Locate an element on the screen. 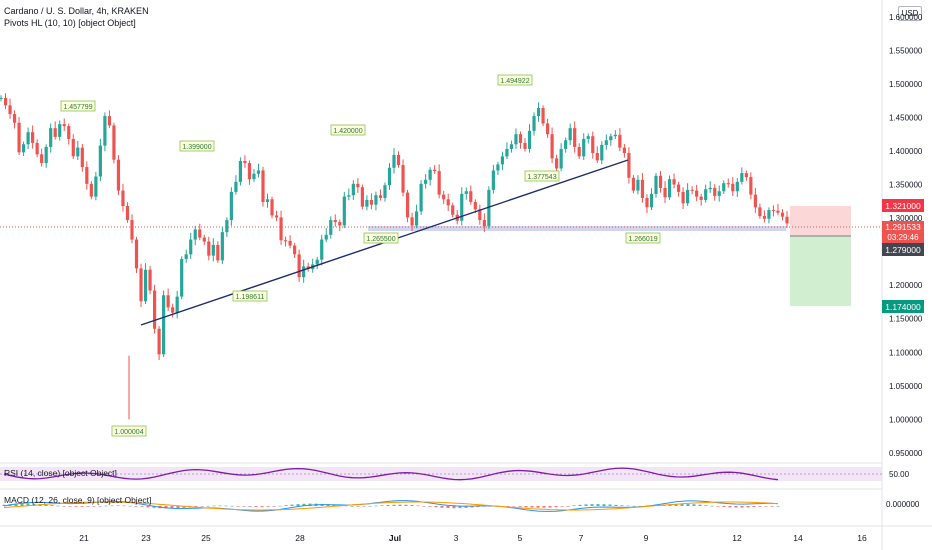 The height and width of the screenshot is (550, 932). support-band is located at coordinates (577, 228).